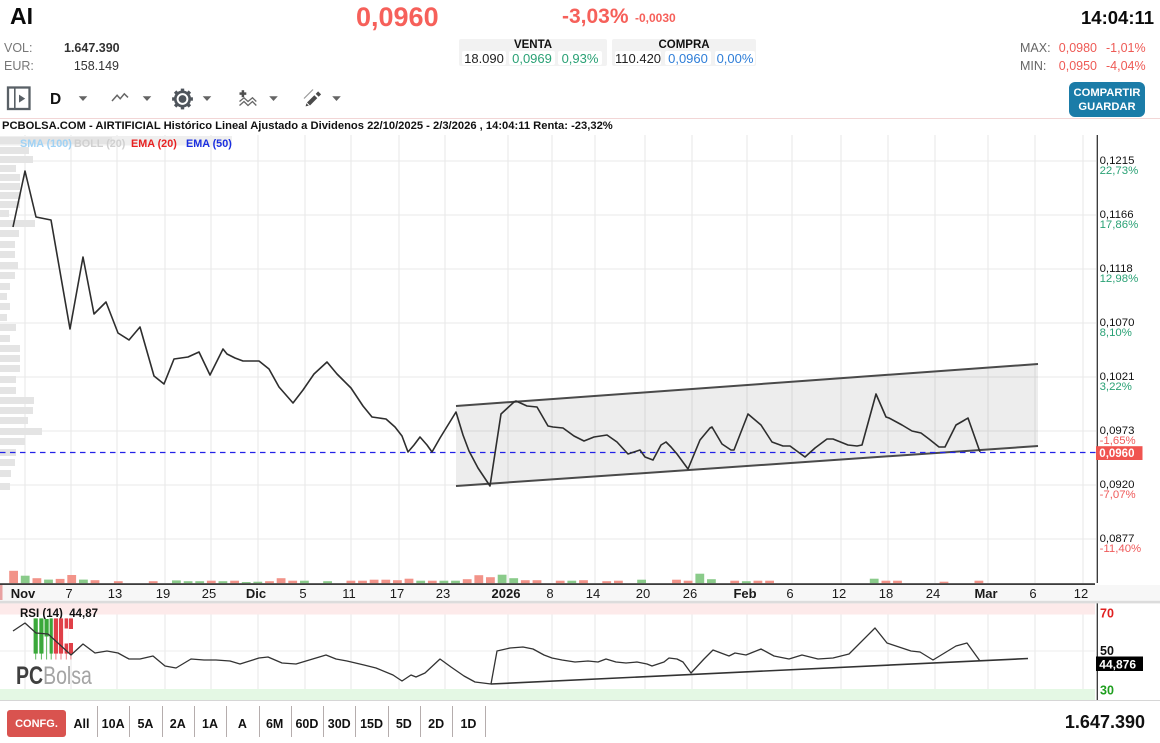  Describe the element at coordinates (549, 593) in the screenshot. I see `svg-text: 8` at that location.